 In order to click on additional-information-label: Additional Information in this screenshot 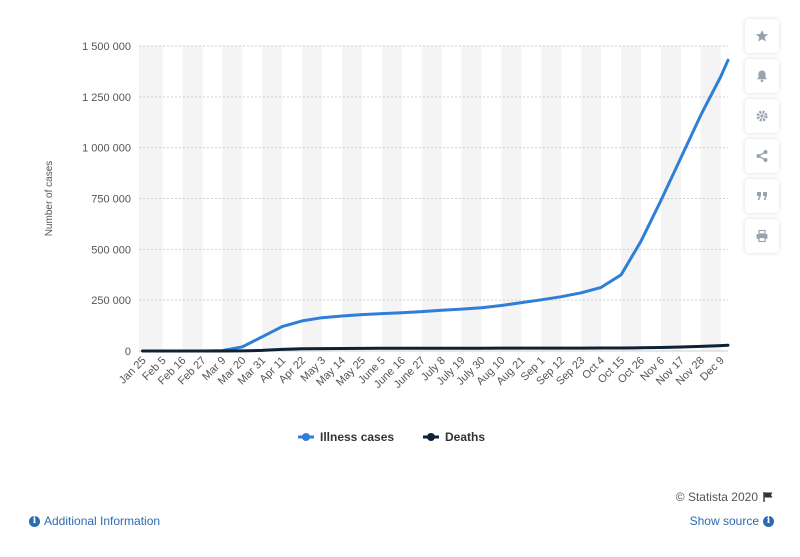, I will do `click(102, 521)`.